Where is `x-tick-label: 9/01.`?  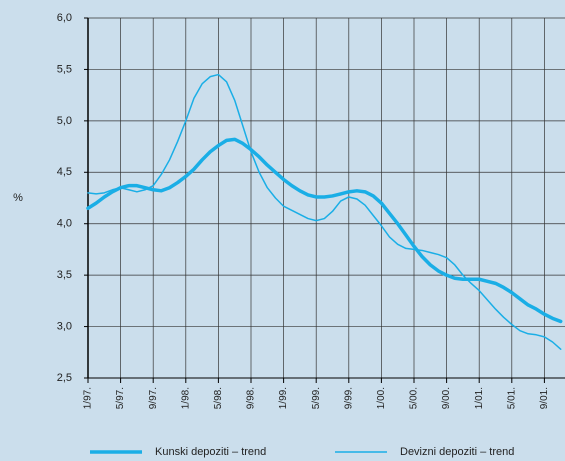
x-tick-label: 9/01. is located at coordinates (544, 398).